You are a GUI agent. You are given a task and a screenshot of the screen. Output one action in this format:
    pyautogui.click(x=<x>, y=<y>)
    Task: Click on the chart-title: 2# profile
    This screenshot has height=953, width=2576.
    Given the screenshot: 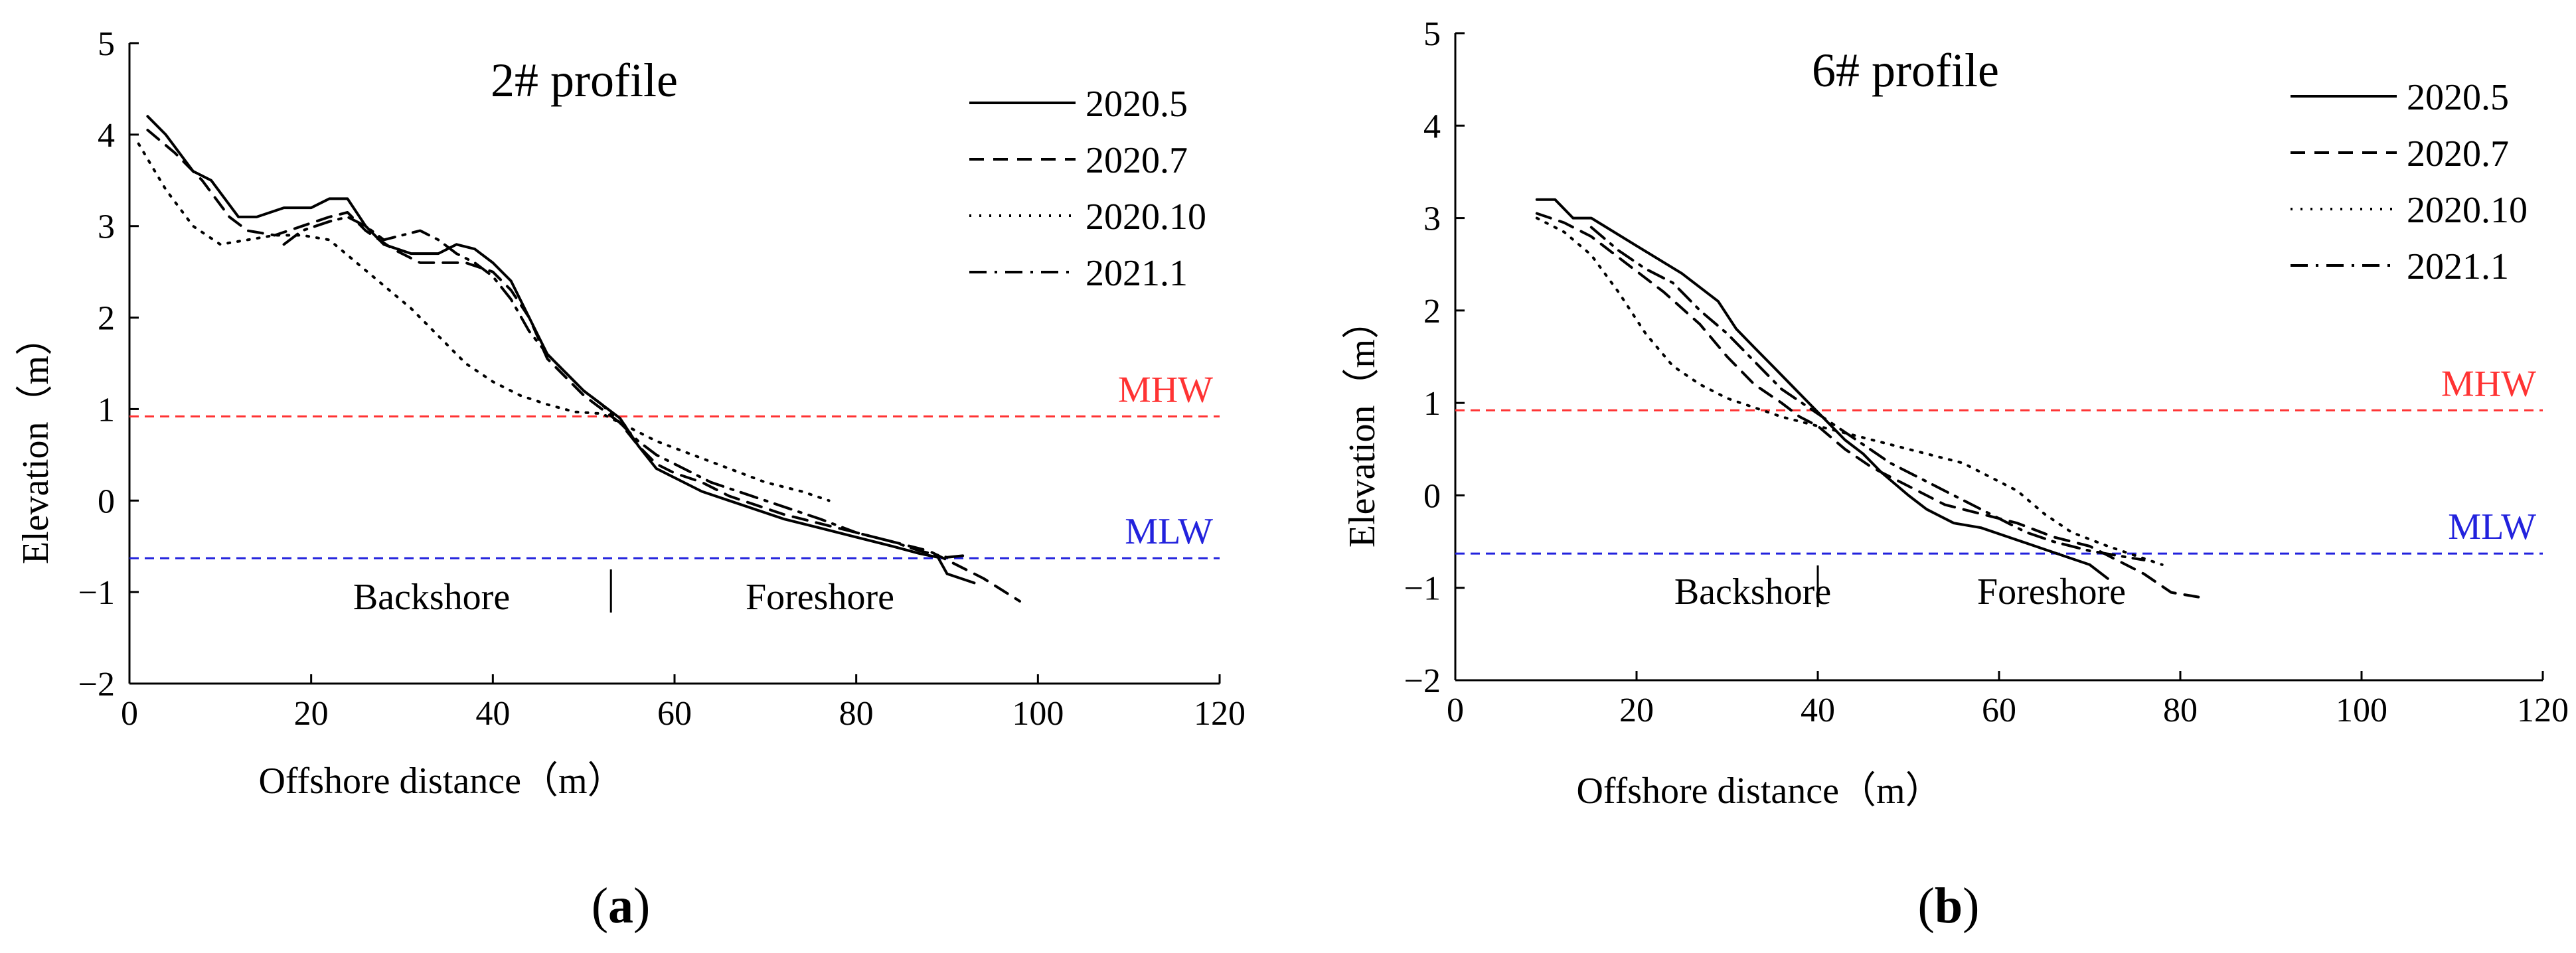 What is the action you would take?
    pyautogui.click(x=584, y=80)
    